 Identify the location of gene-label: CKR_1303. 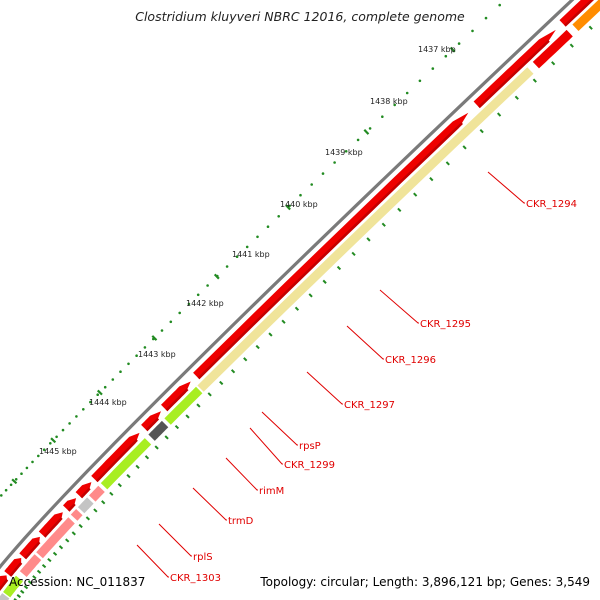
(195, 578).